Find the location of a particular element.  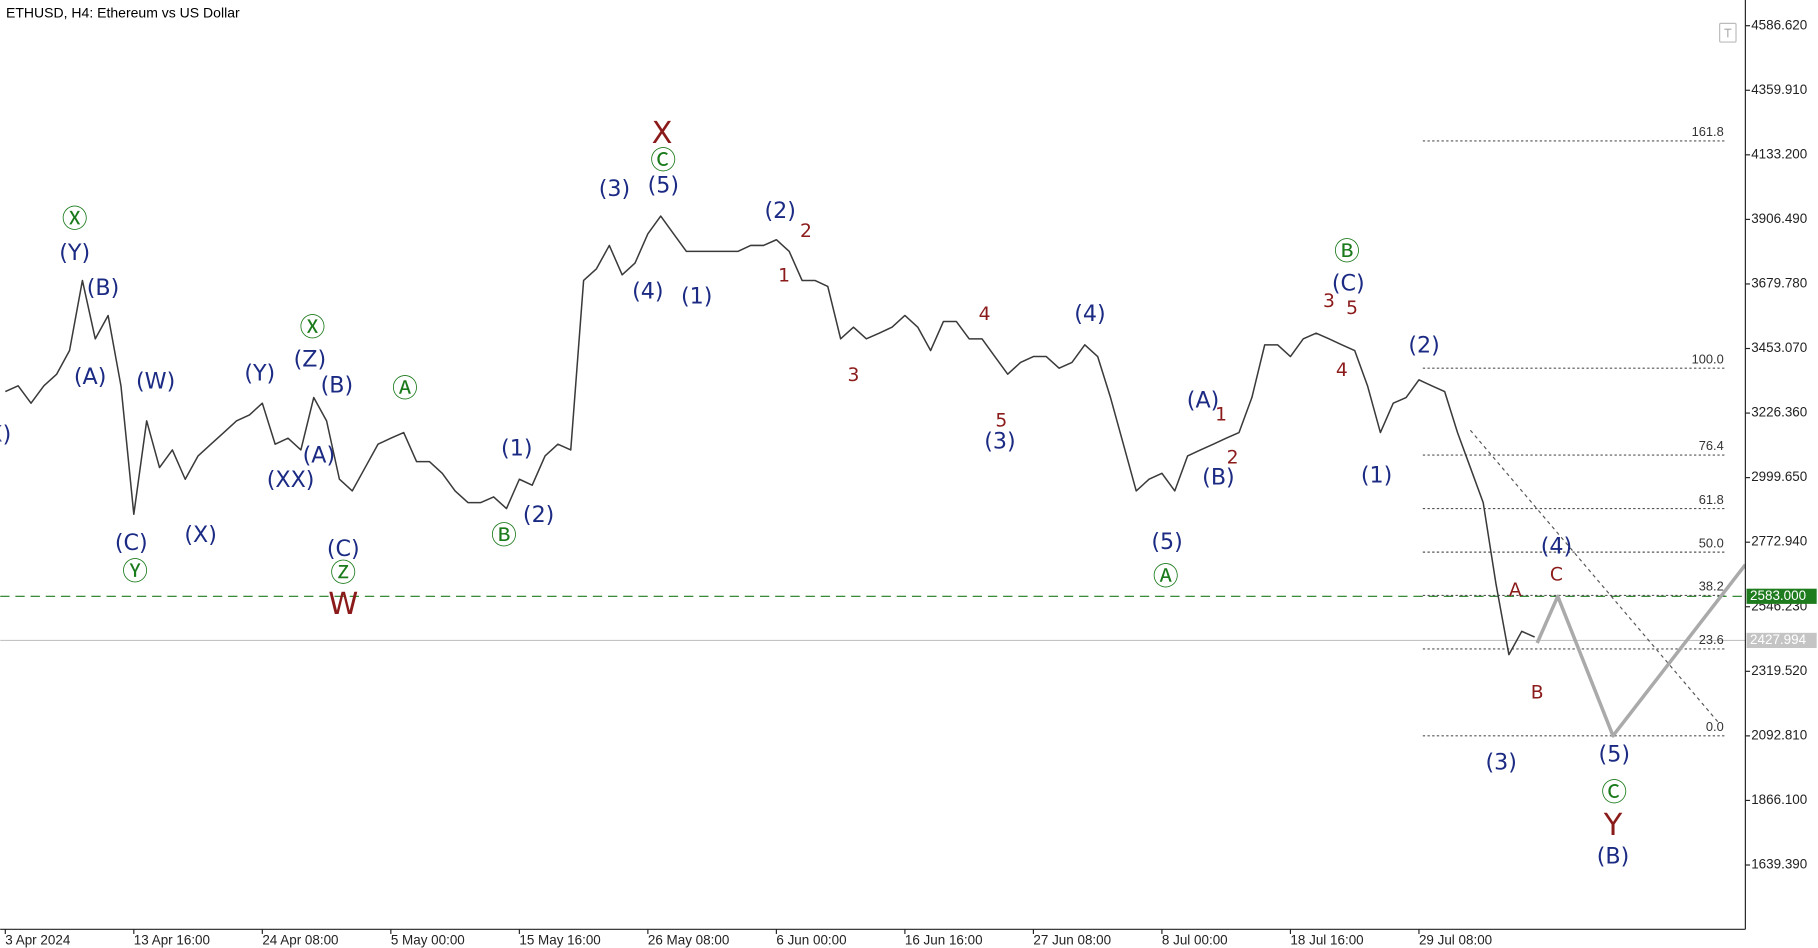

wave-label: (XX) is located at coordinates (291, 480).